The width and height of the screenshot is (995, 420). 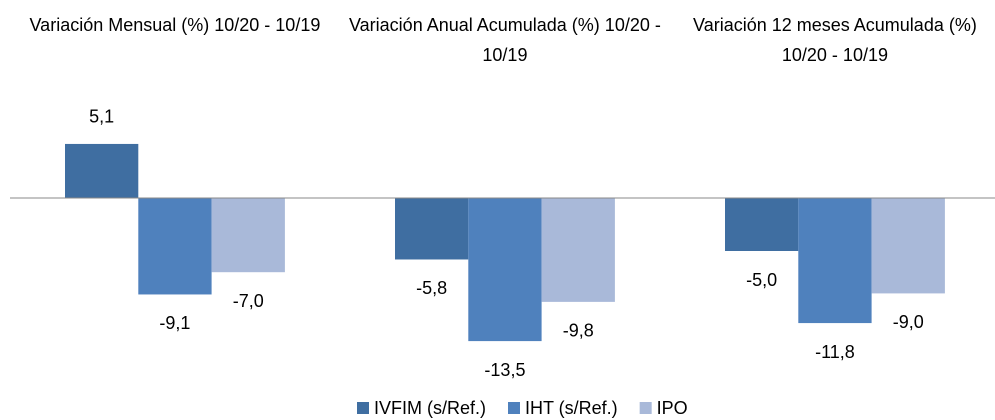 I want to click on data-label: 5,1, so click(x=101, y=117).